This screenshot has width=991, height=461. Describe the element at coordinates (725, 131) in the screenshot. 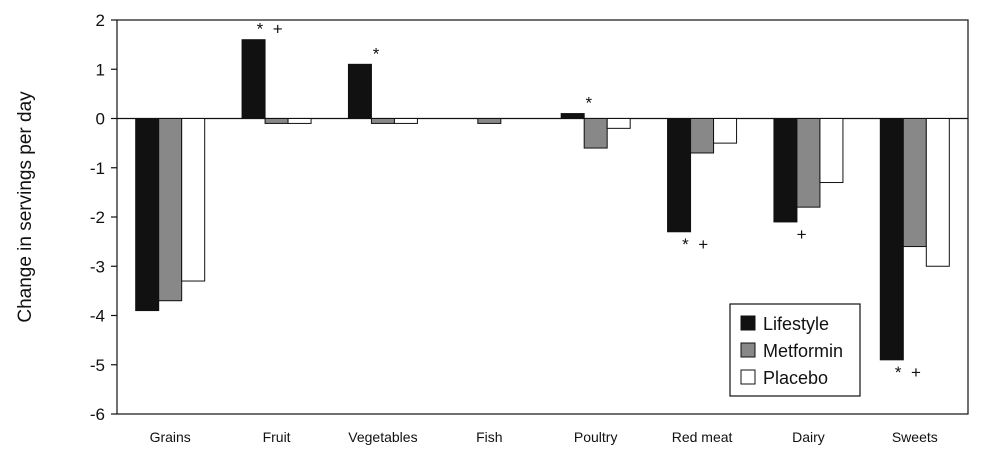

I see `bar-placebo-red-meat` at that location.